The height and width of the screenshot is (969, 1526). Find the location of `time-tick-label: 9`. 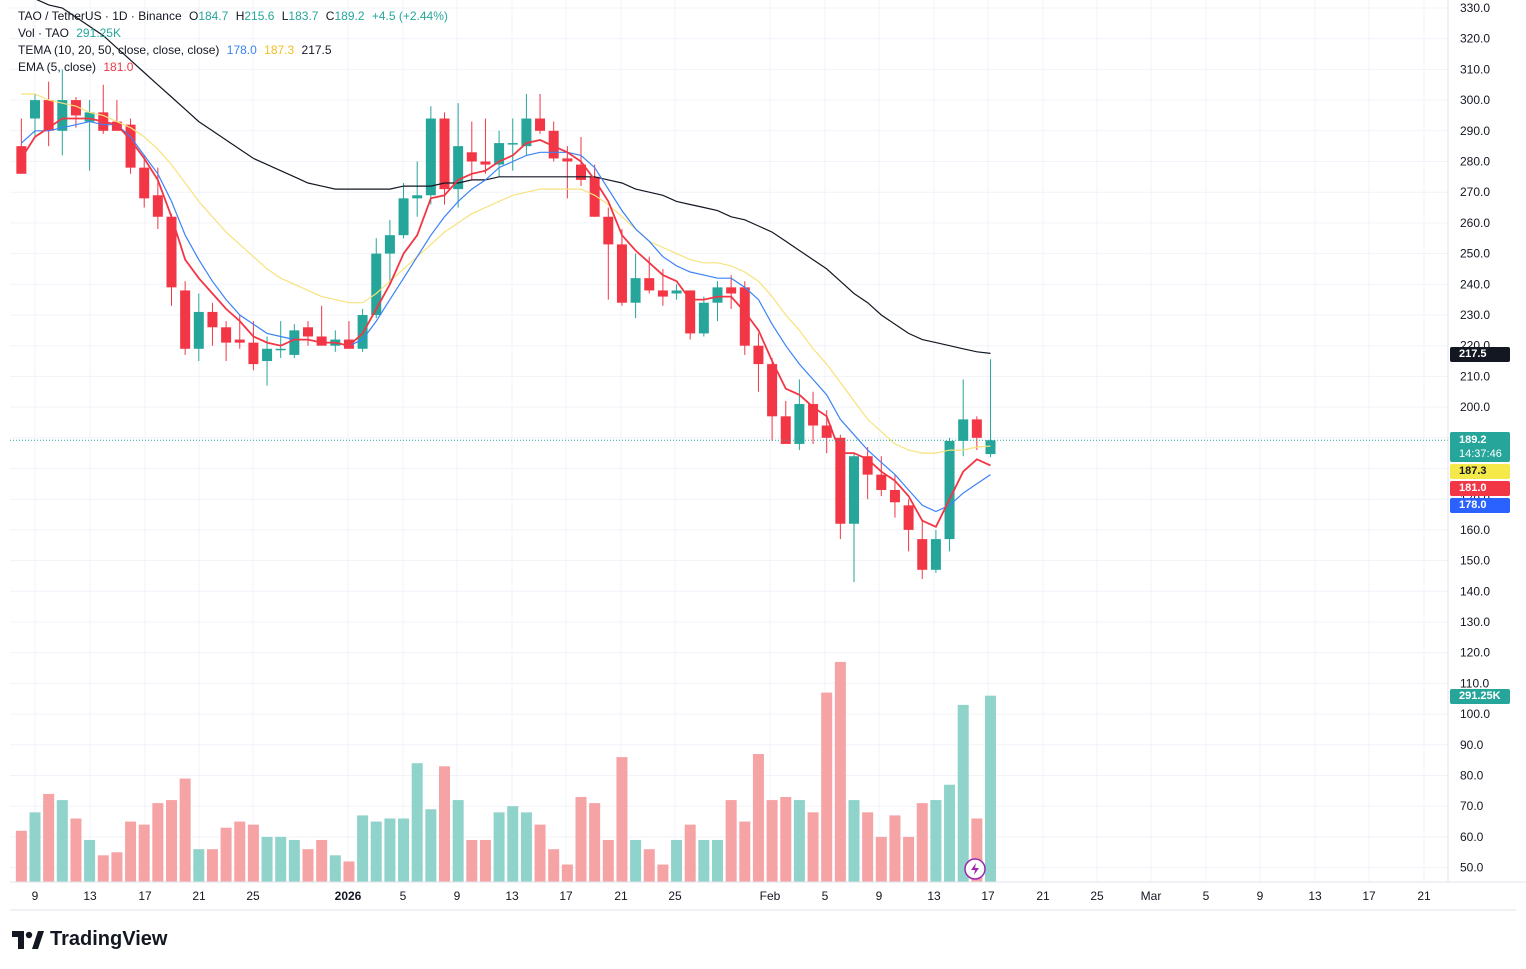

time-tick-label: 9 is located at coordinates (457, 896).